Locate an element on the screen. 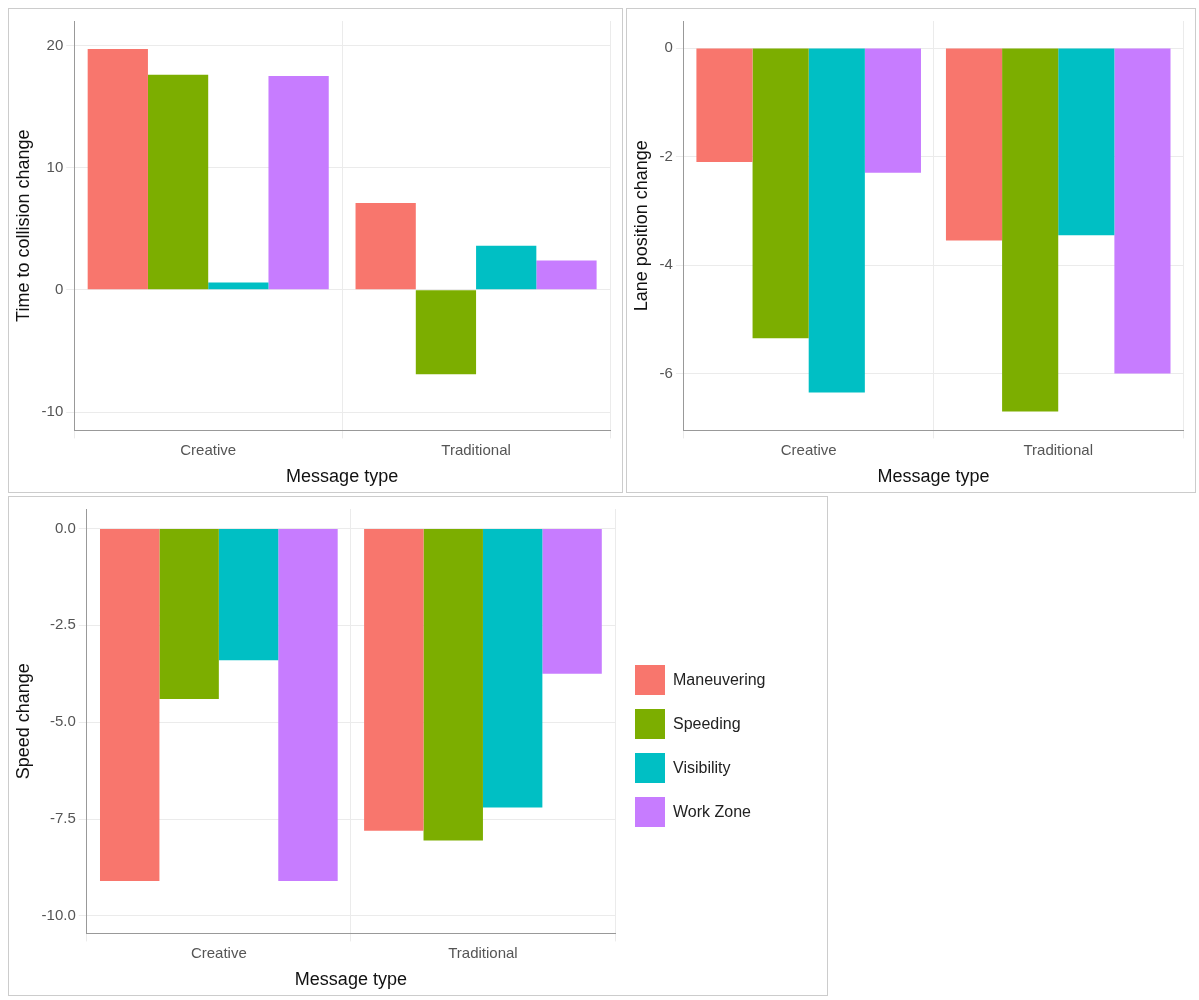 Image resolution: width=1199 pixels, height=1000 pixels. y-tick-label: 10 is located at coordinates (55, 166).